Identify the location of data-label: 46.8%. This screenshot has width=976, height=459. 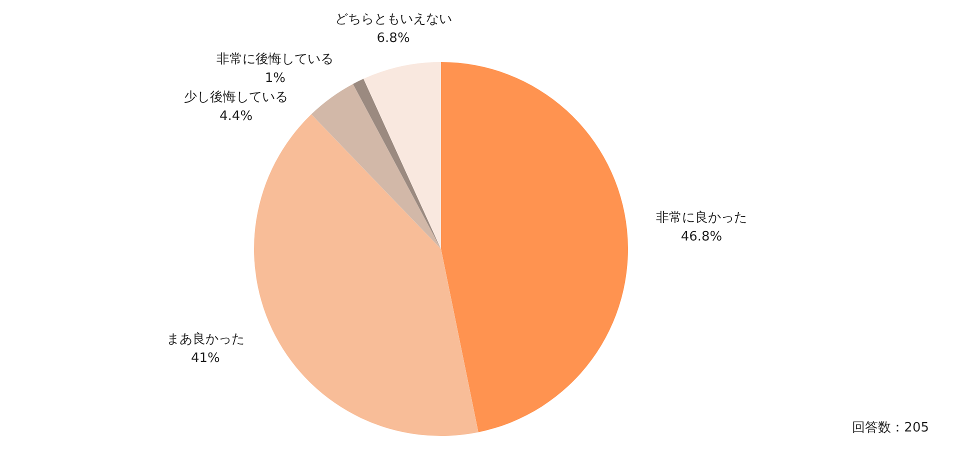
(701, 236).